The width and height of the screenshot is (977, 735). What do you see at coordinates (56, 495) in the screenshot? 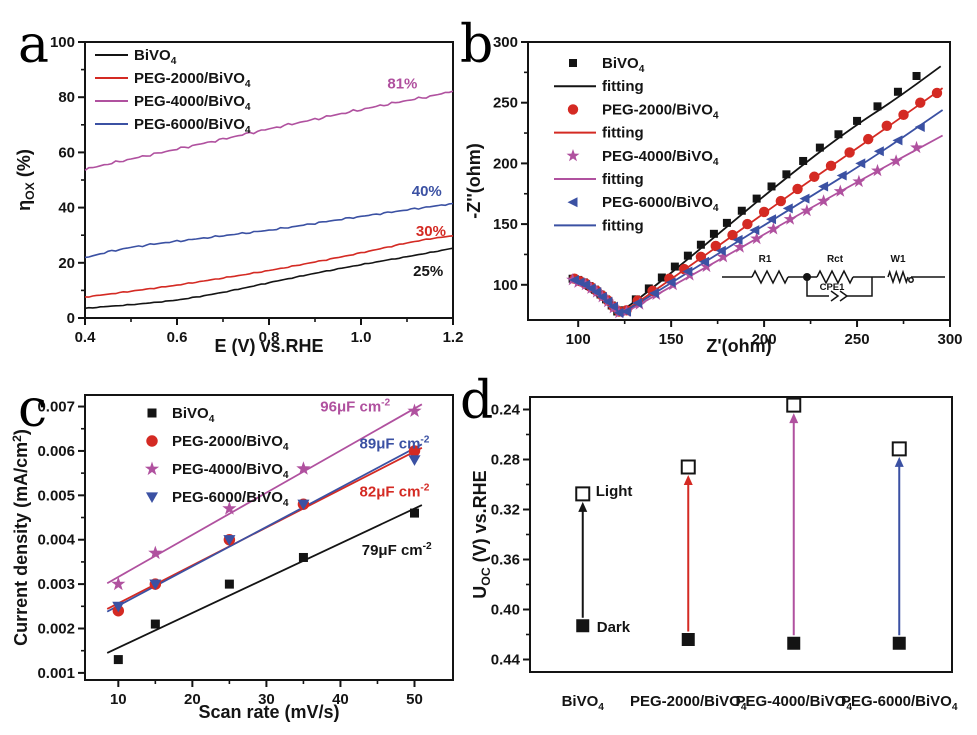
I see `y-tick-label: 0.005` at bounding box center [56, 495].